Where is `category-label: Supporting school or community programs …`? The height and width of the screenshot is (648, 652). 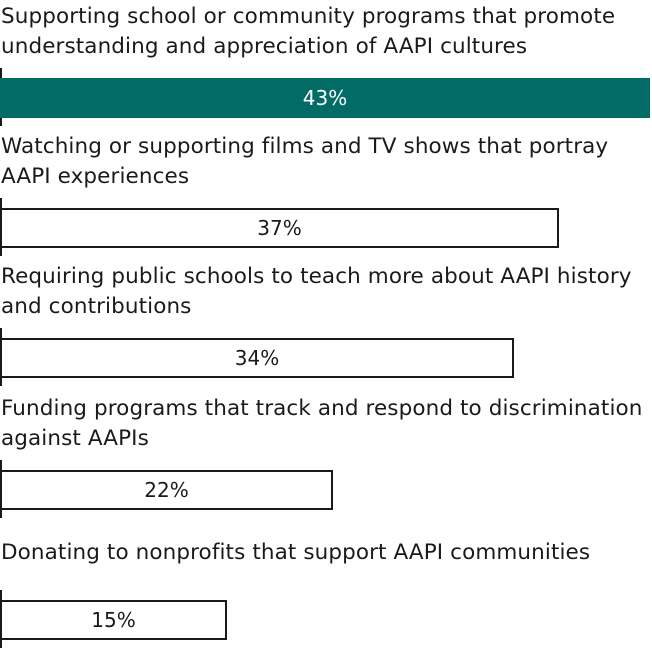 category-label: Supporting school or community programs … is located at coordinates (308, 31).